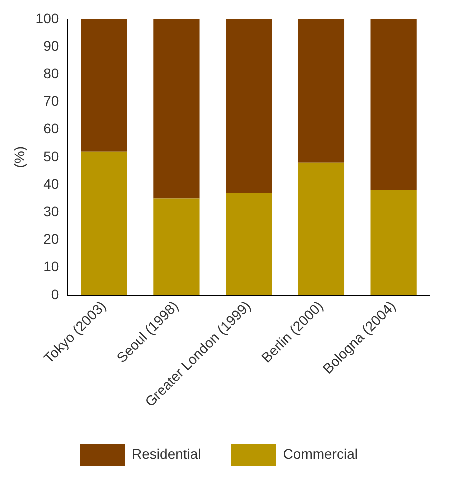 Image resolution: width=452 pixels, height=484 pixels. Describe the element at coordinates (52, 128) in the screenshot. I see `y-tick-label: 60` at that location.